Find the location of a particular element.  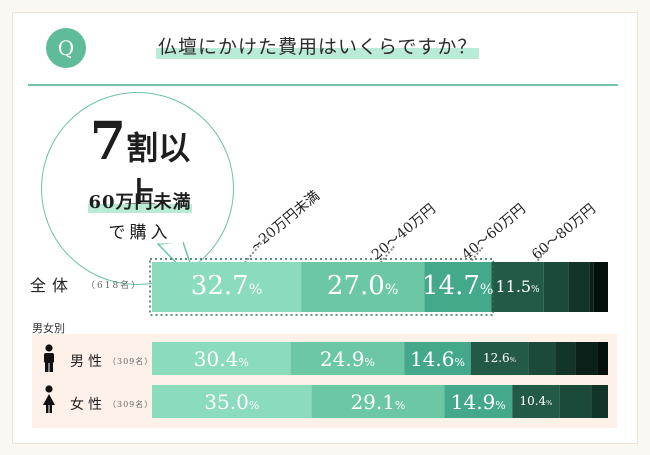

value-label-male-1: 24.9% is located at coordinates (347, 359).